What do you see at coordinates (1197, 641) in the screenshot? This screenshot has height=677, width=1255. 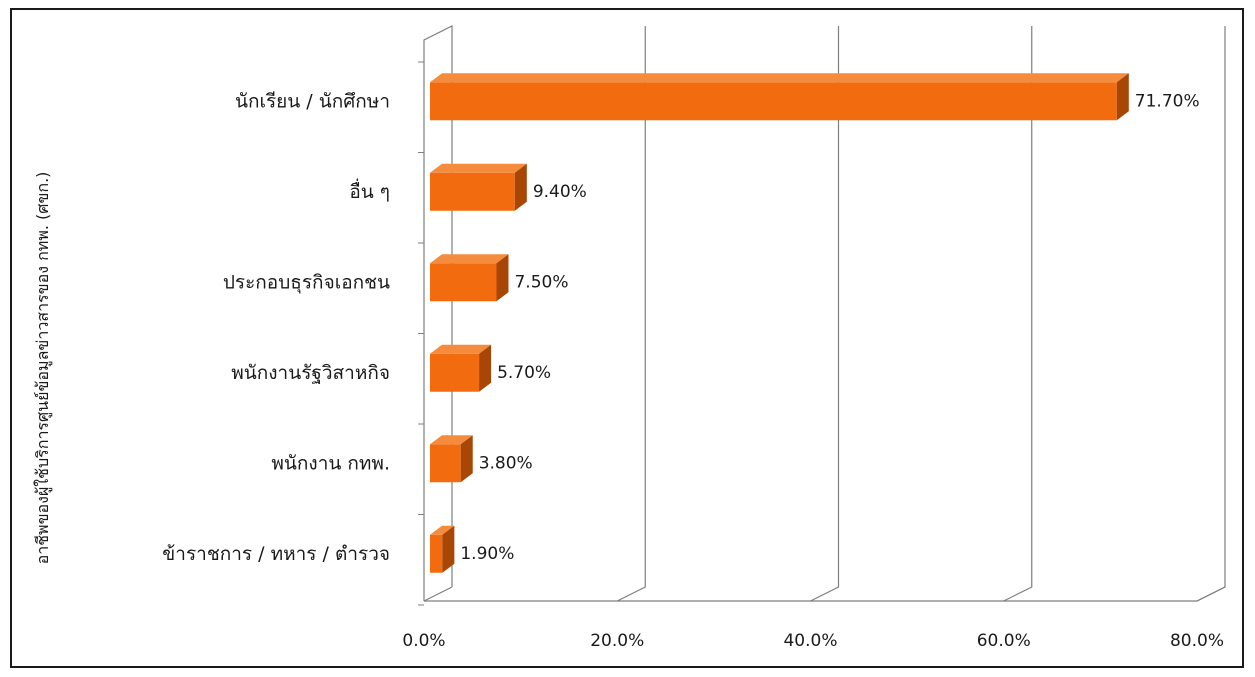 I see `x-tick-label: 80.0%` at bounding box center [1197, 641].